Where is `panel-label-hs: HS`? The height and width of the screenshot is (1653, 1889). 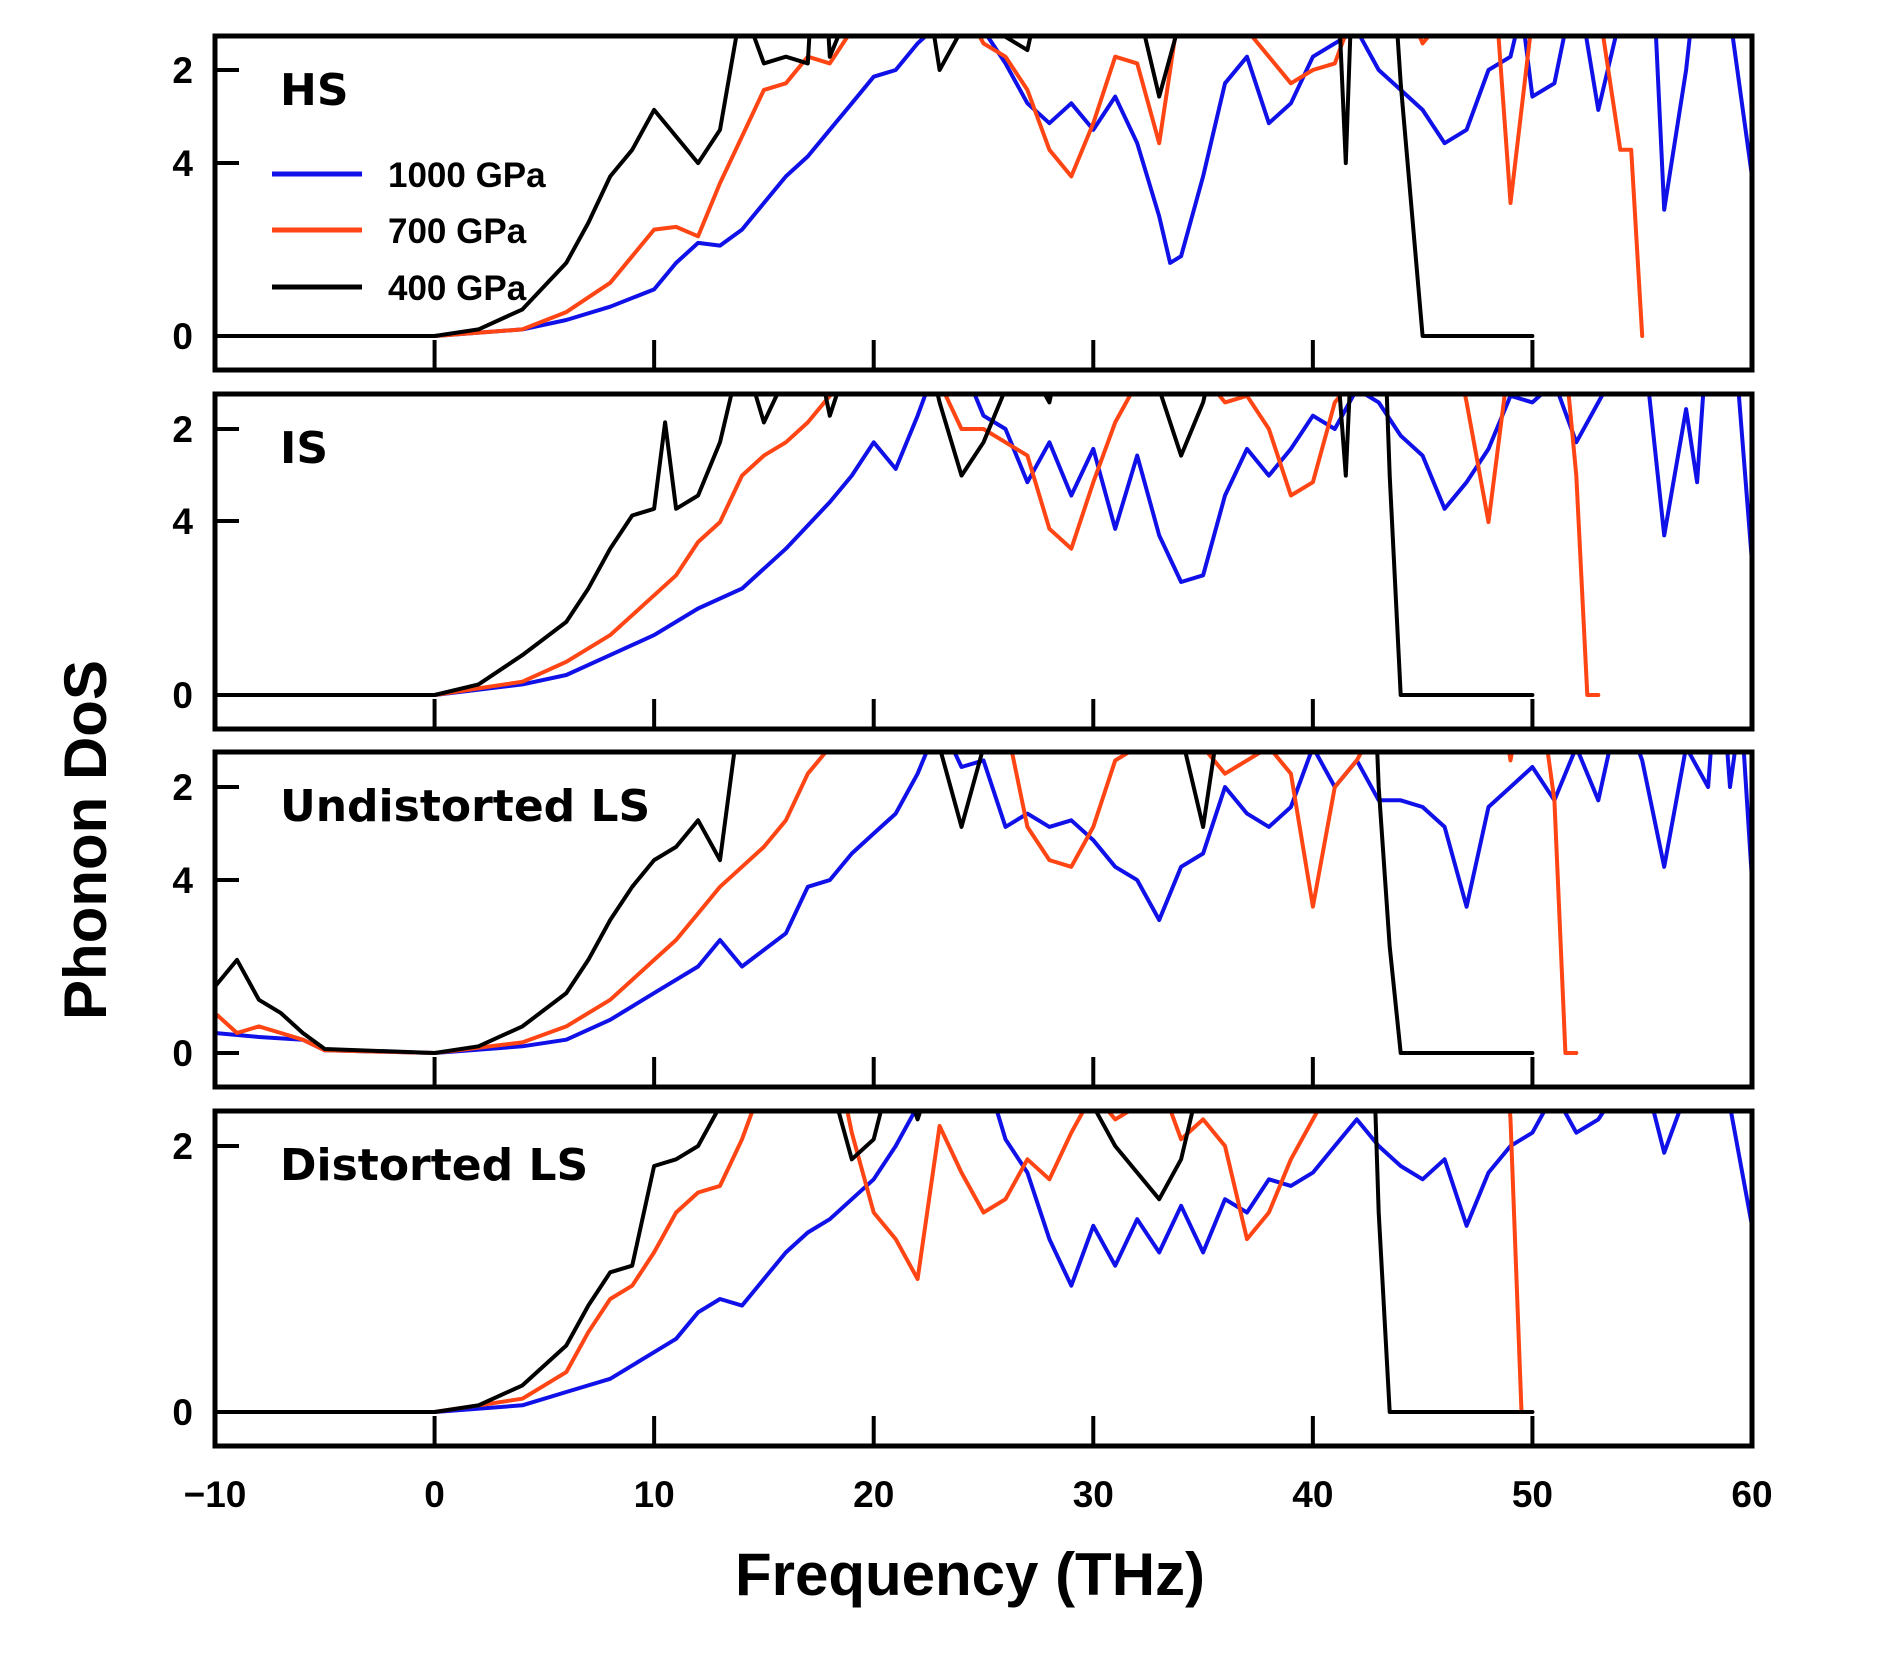
panel-label-hs: HS is located at coordinates (314, 90).